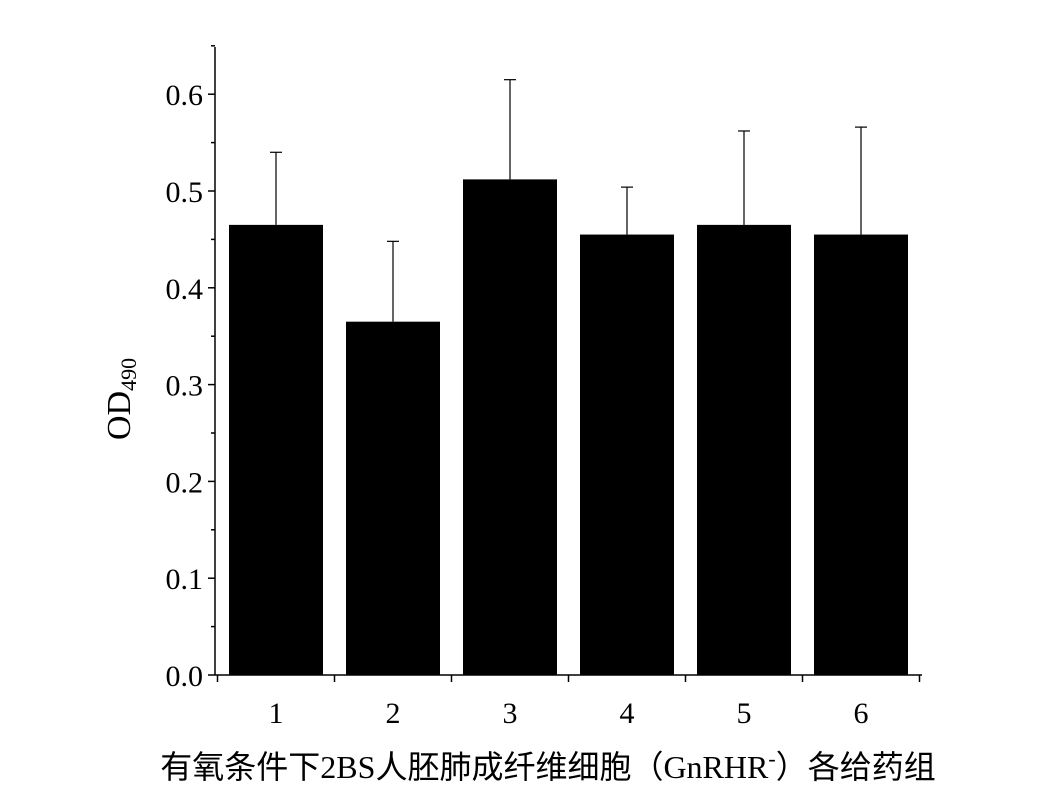  I want to click on x-axis-label-tail: ）各给药组, so click(856, 767).